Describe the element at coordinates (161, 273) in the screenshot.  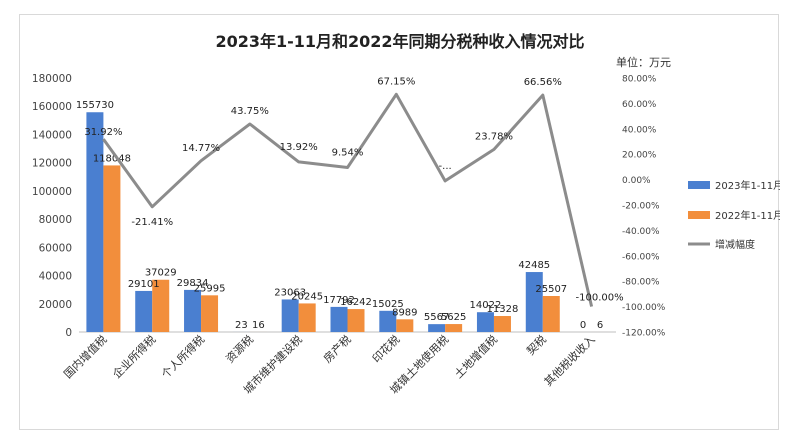
I see `bar-label-2022: 37029` at that location.